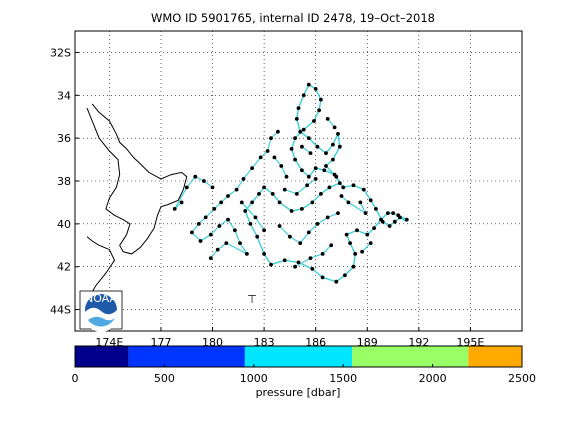 The height and width of the screenshot is (432, 576). Describe the element at coordinates (64, 267) in the screenshot. I see `lat-tick-label: 42` at that location.